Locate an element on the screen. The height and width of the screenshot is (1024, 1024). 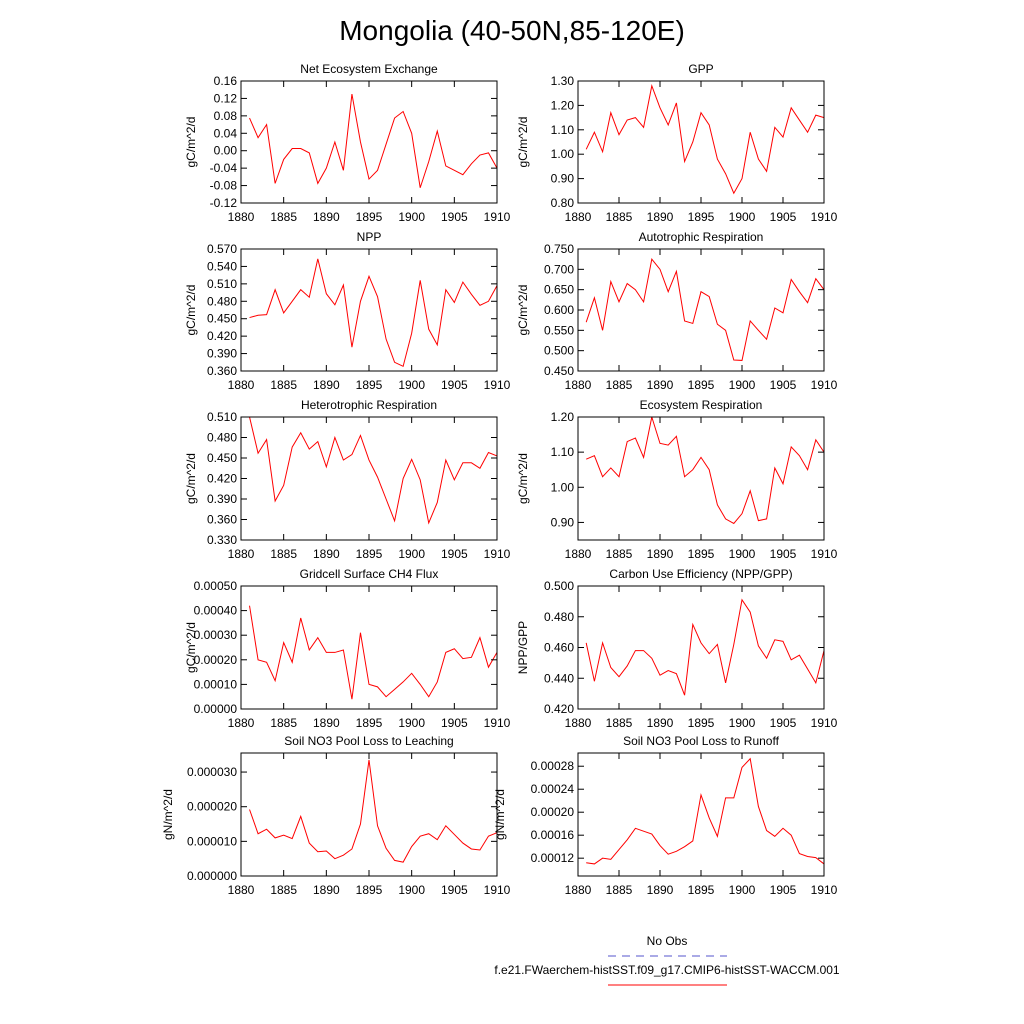
panel-title: Ecosystem Respiration is located at coordinates (701, 405).